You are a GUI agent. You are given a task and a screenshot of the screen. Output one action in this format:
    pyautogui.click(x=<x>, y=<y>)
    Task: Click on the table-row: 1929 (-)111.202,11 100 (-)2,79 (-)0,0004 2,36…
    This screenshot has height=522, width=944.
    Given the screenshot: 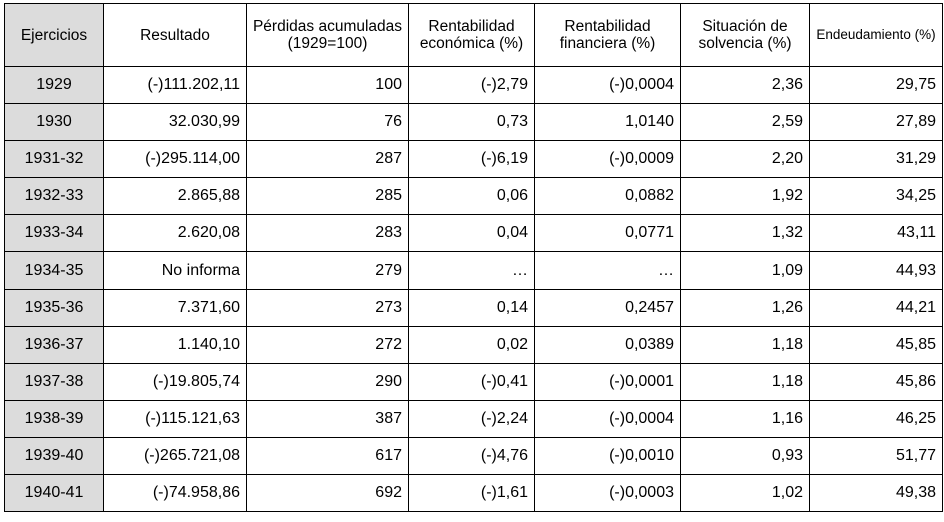 What is the action you would take?
    pyautogui.click(x=473, y=85)
    